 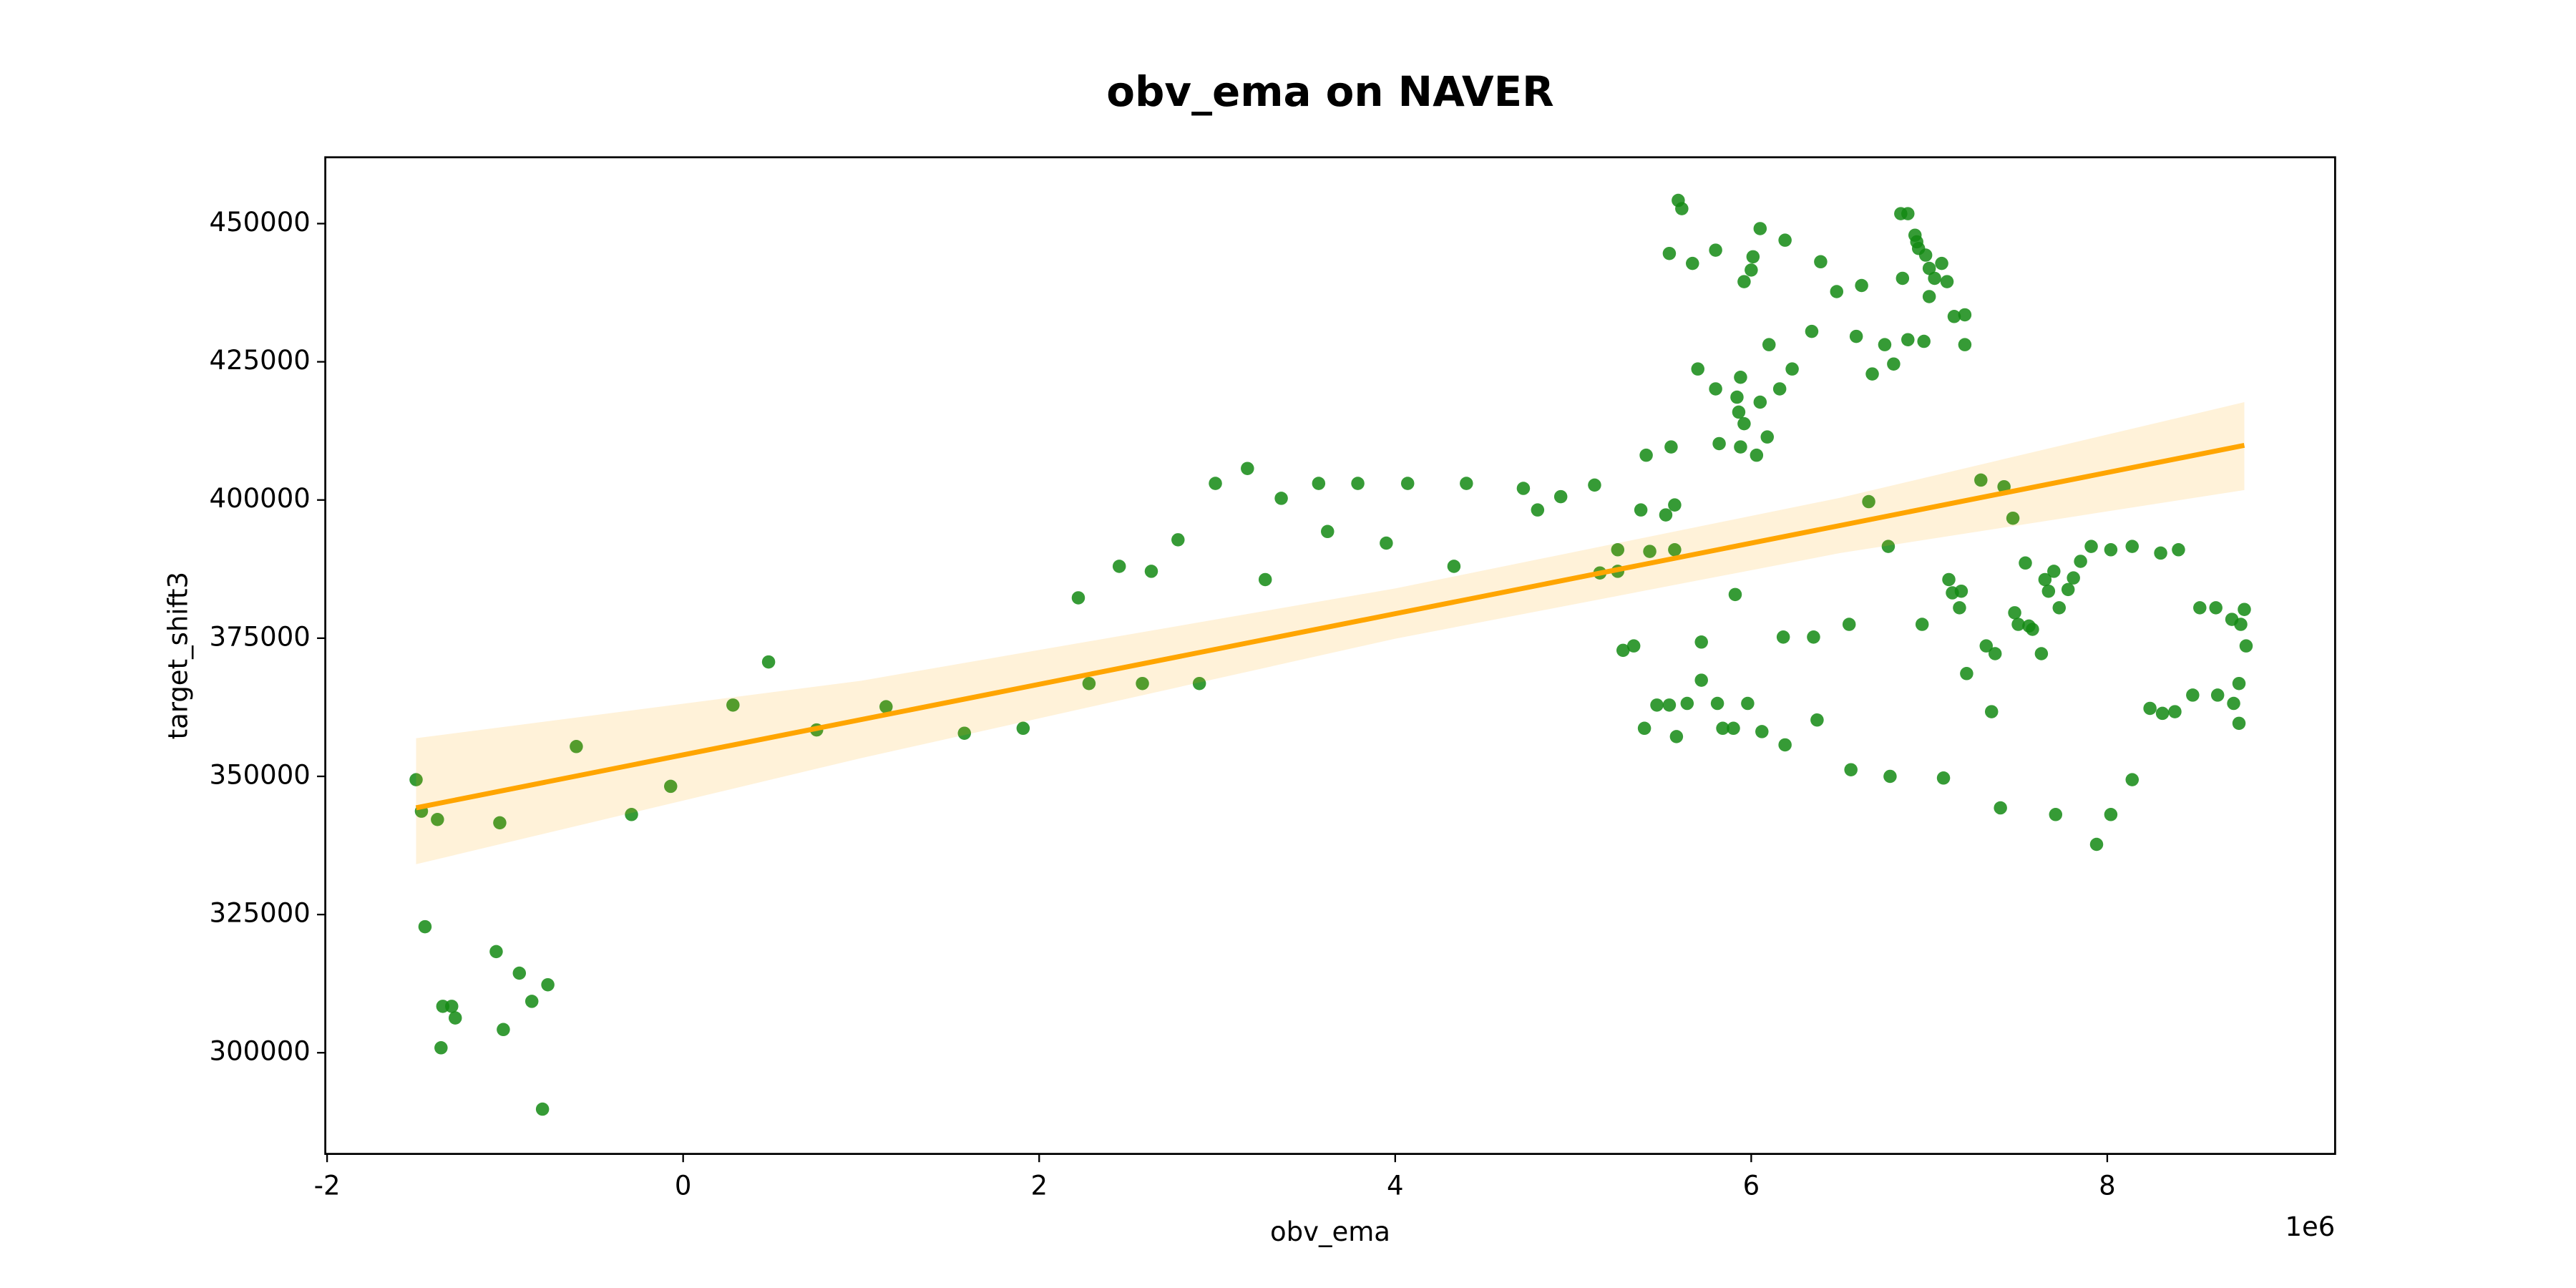 What do you see at coordinates (260, 1051) in the screenshot?
I see `y-tick-label: 300000` at bounding box center [260, 1051].